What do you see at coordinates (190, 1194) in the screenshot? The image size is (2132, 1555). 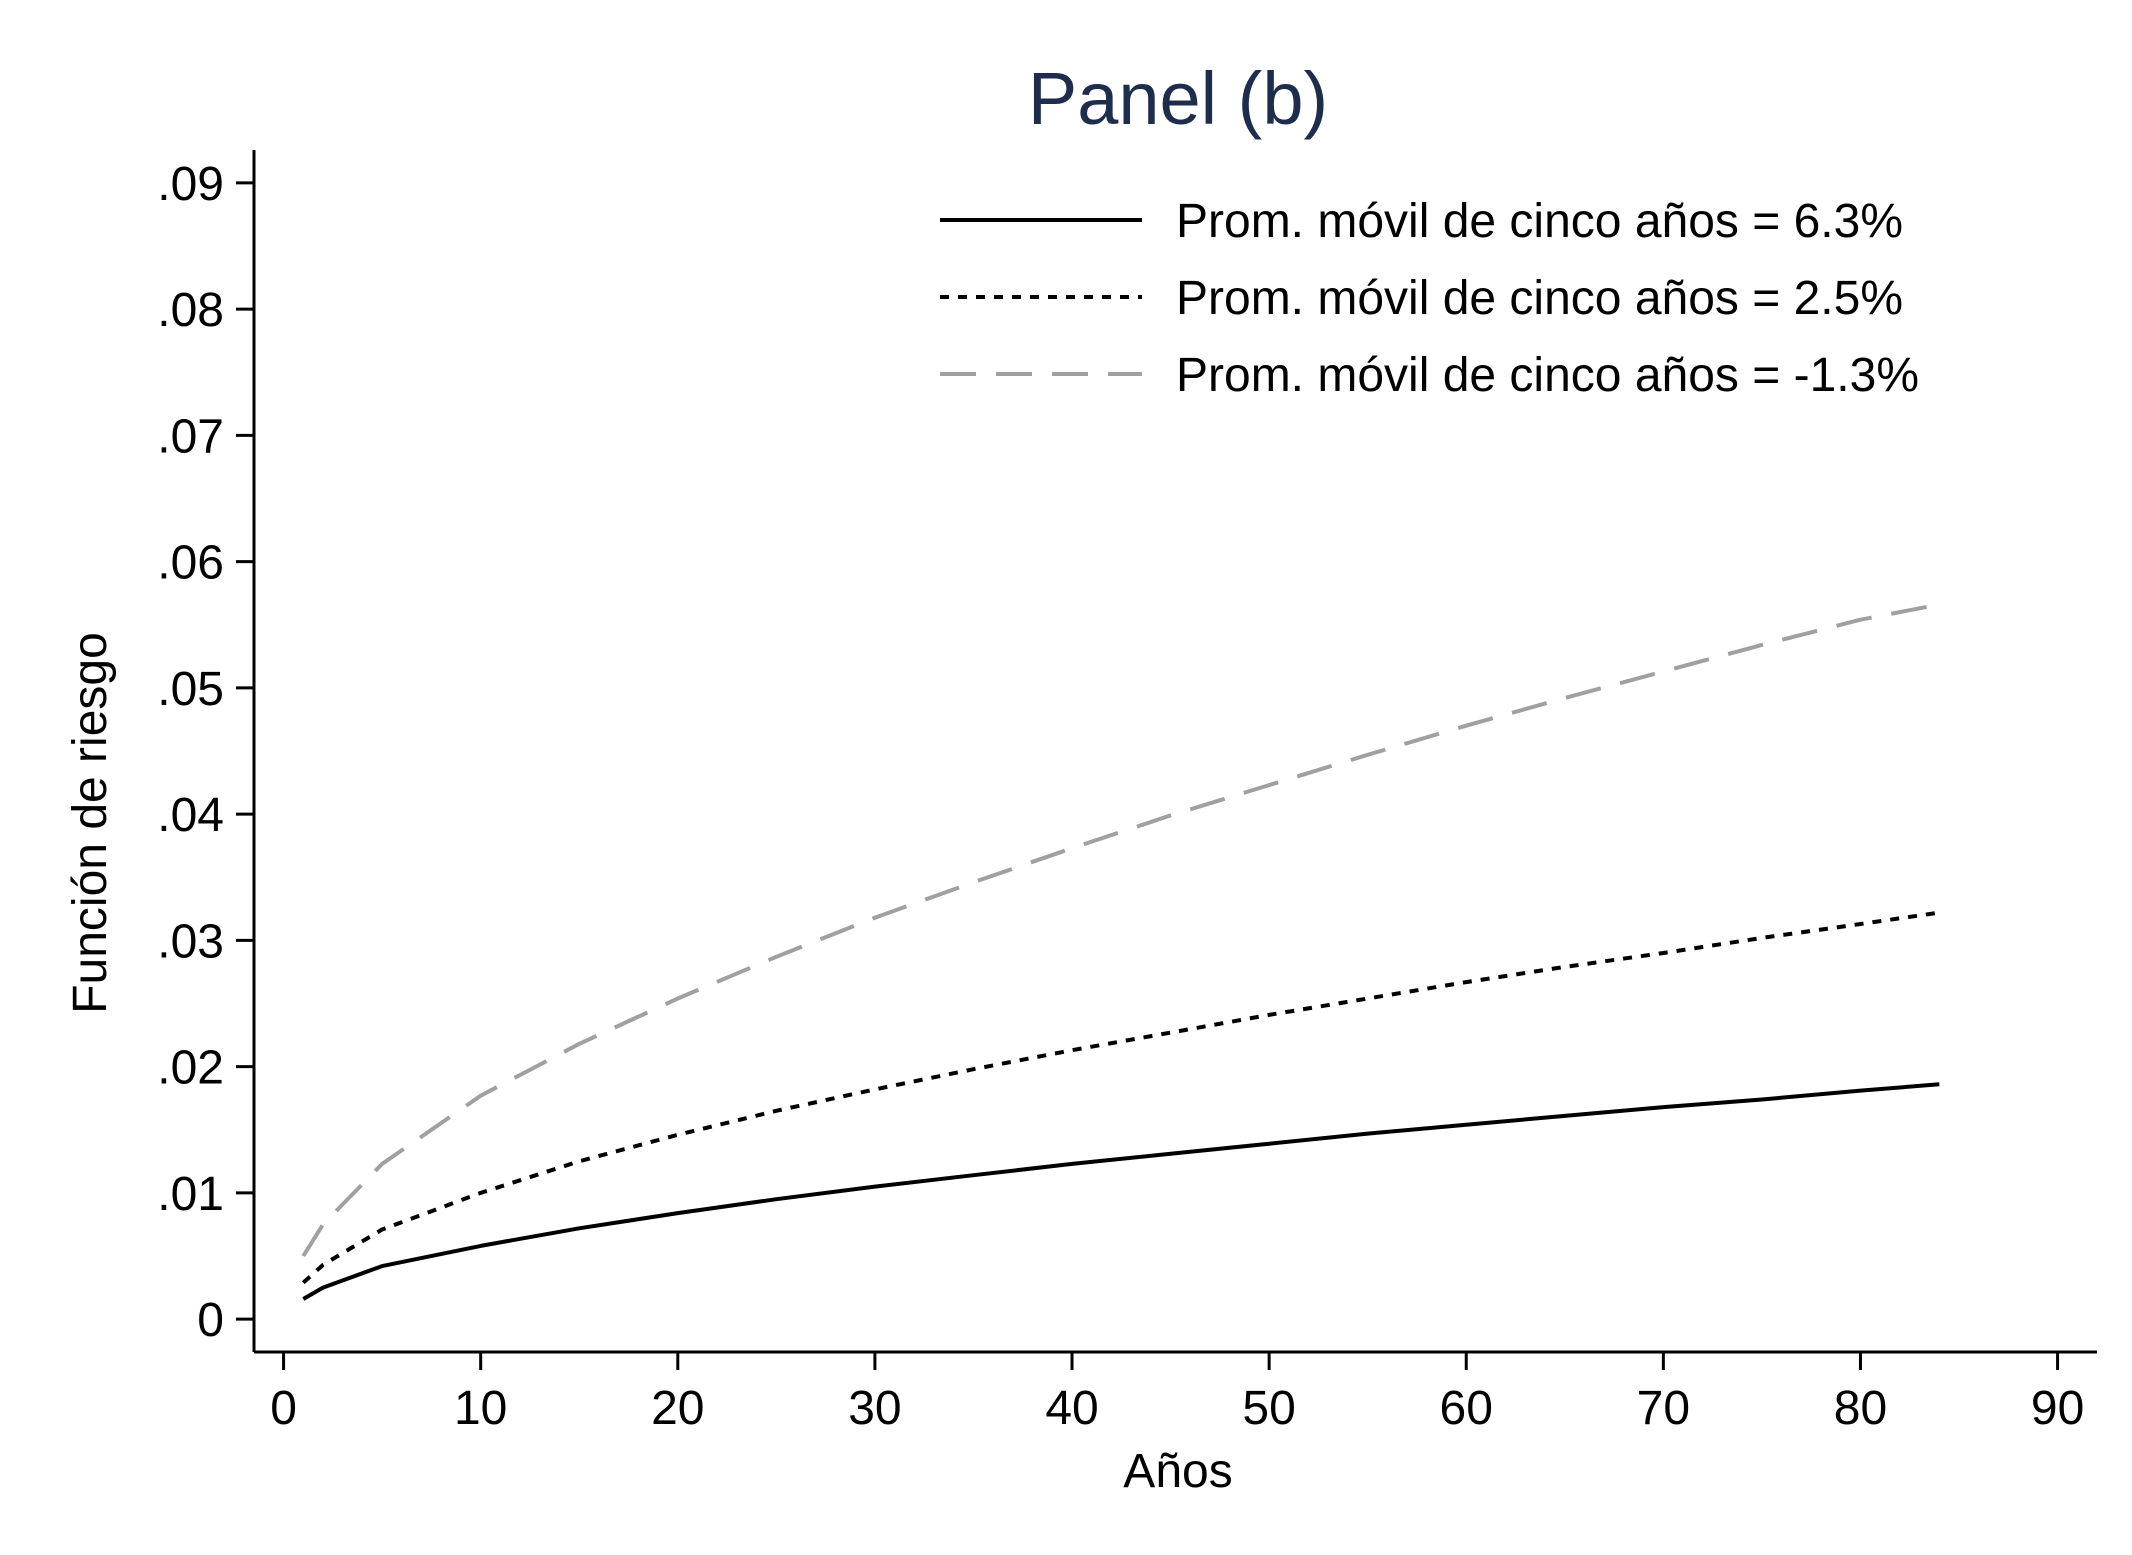 I see `y-tick-label: .01` at bounding box center [190, 1194].